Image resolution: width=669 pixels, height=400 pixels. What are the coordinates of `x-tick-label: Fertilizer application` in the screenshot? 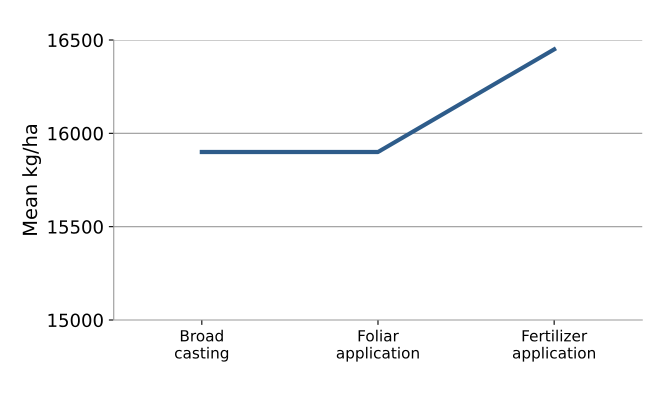 It's located at (553, 346).